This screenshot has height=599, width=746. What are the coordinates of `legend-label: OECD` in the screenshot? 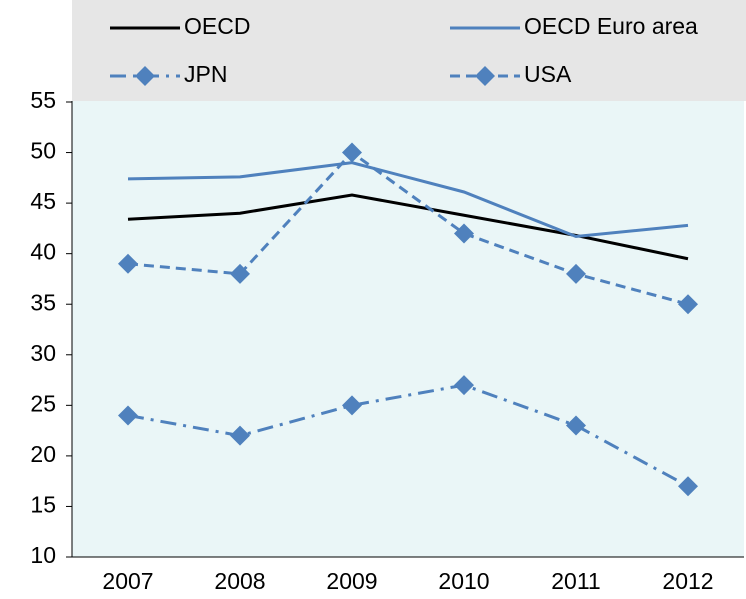 It's located at (217, 26).